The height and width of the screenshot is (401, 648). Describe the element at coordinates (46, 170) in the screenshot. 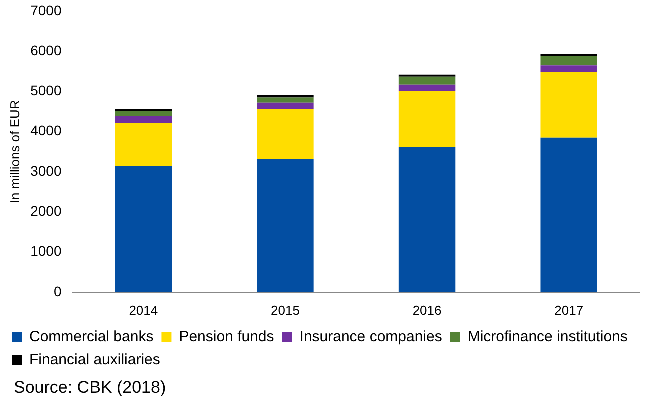

I see `y-tick-label: 3000` at that location.